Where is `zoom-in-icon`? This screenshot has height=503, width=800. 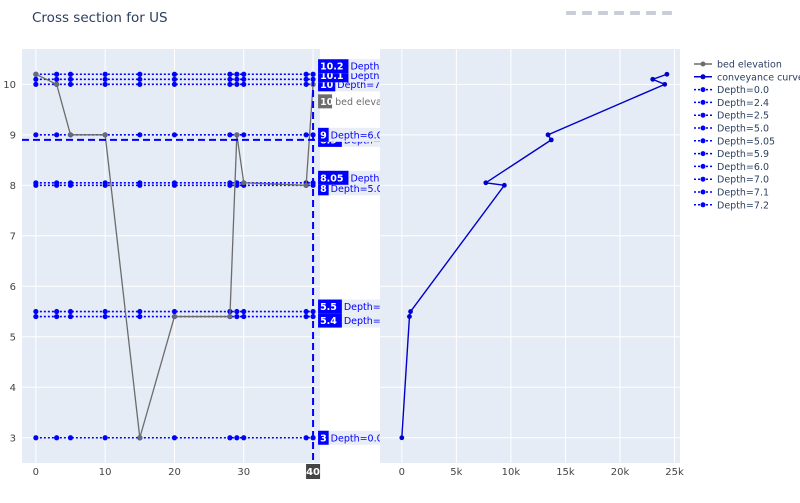 zoom-in-icon is located at coordinates (619, 13).